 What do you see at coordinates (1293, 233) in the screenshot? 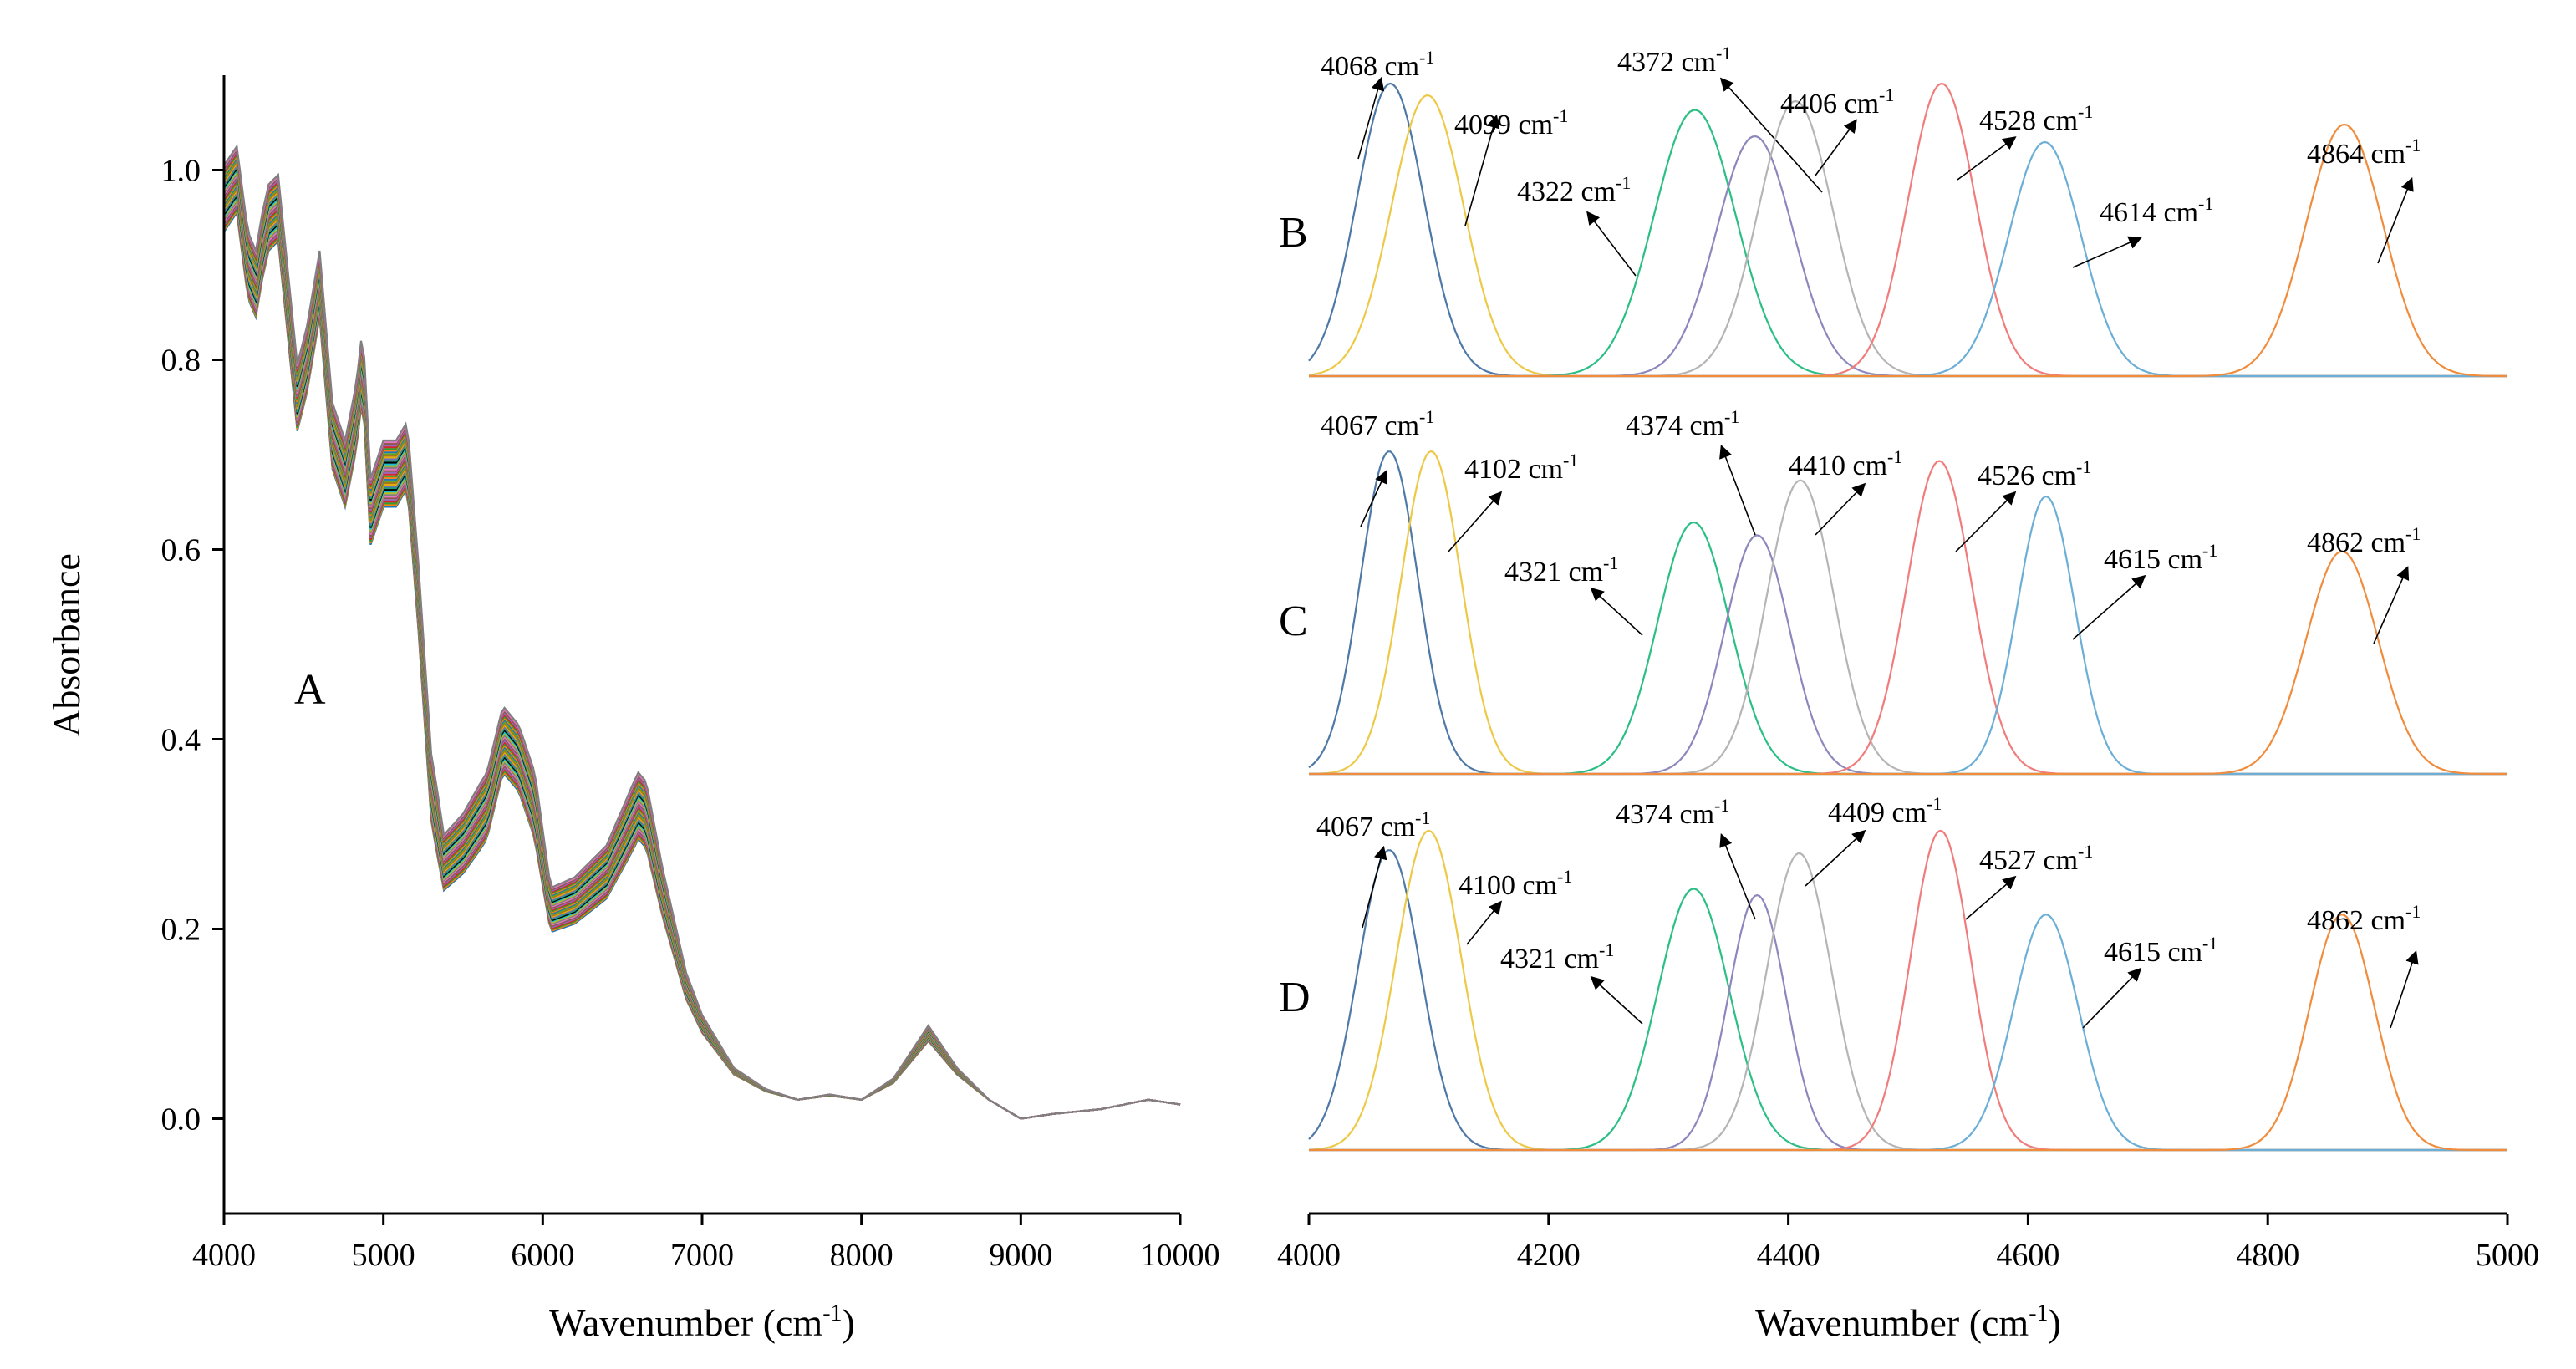
I see `panel-letter: B` at bounding box center [1293, 233].